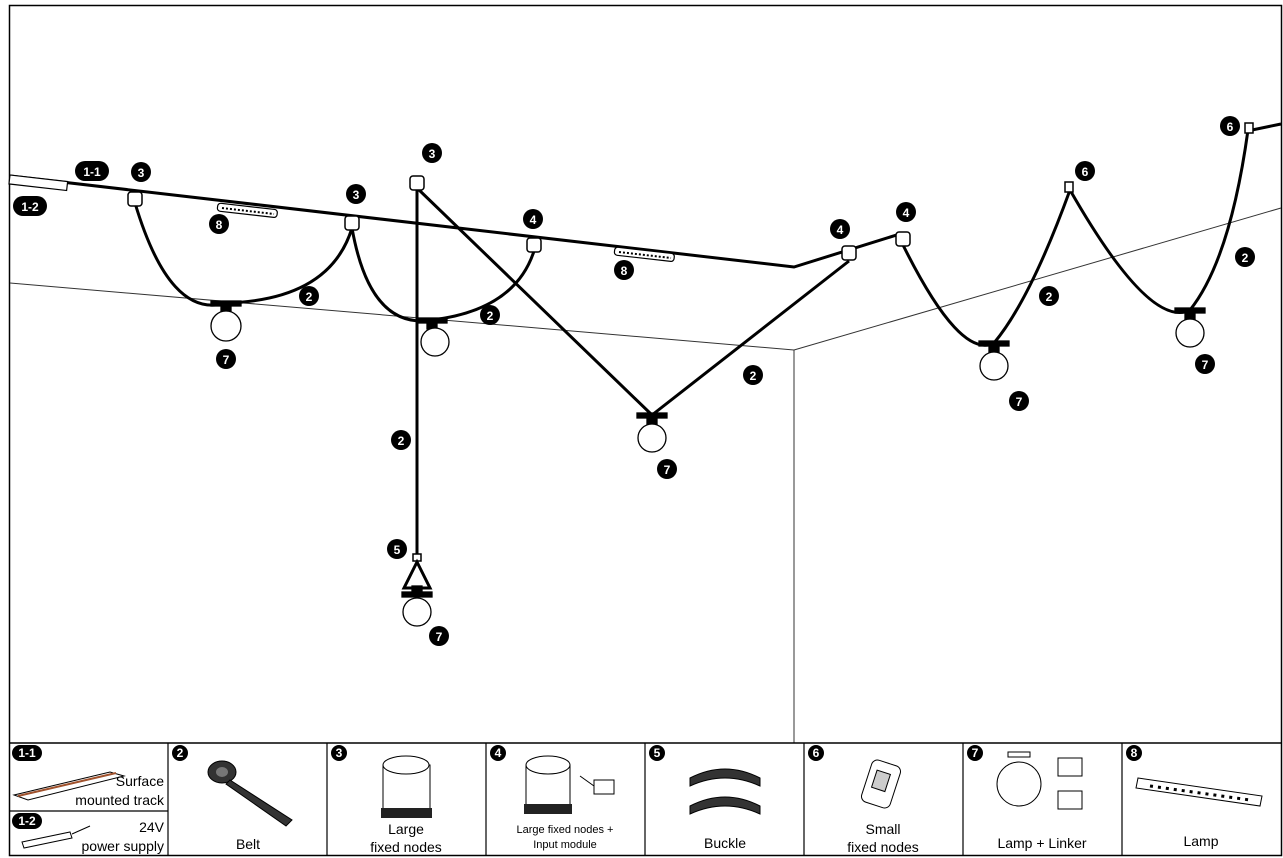 The width and height of the screenshot is (1283, 858). I want to click on belt-roll-icon, so click(250, 793).